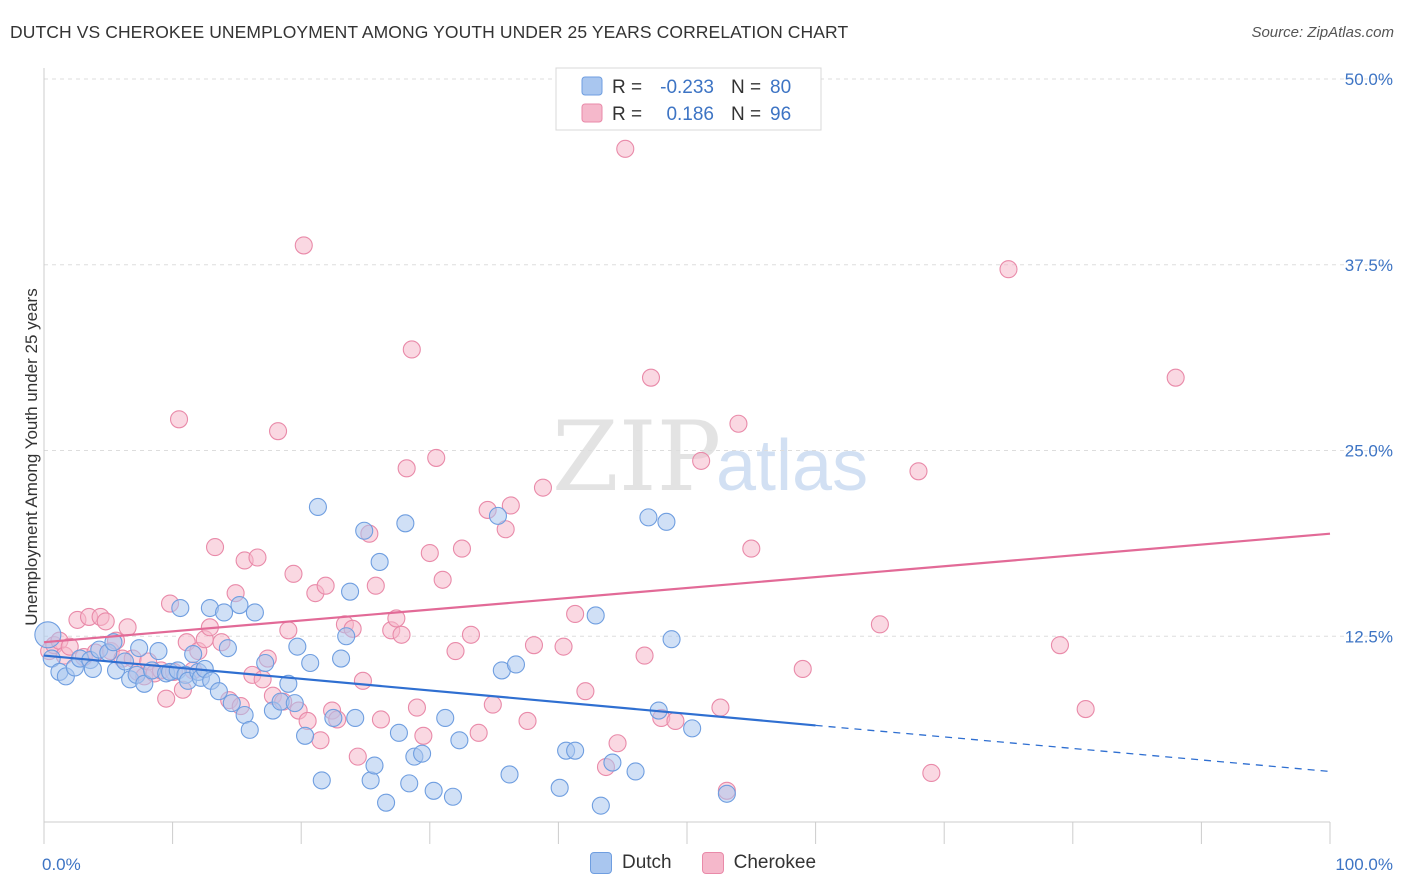 The width and height of the screenshot is (1406, 892). Describe the element at coordinates (31, 456) in the screenshot. I see `y-axis-label: Unemployment Among Youth under 25 years` at that location.